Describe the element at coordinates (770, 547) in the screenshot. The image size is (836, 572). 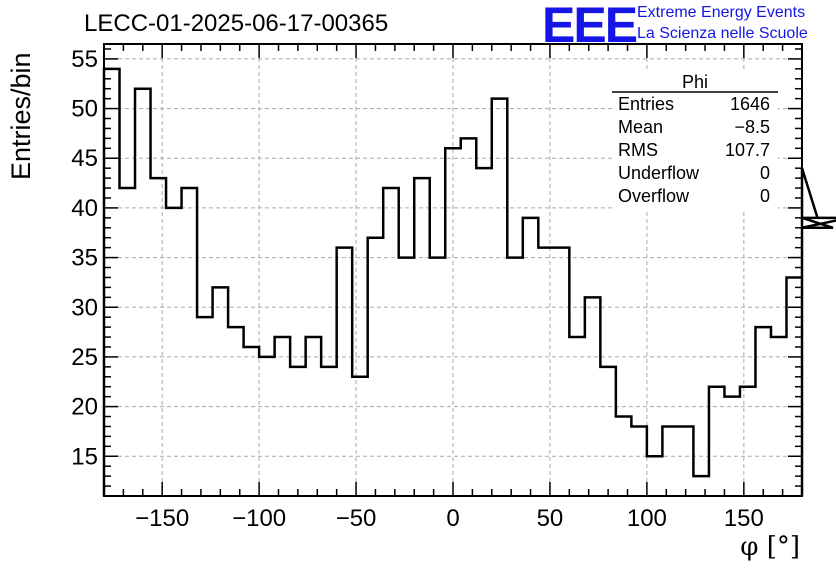
I see `x-axis-label: φ [°]` at that location.